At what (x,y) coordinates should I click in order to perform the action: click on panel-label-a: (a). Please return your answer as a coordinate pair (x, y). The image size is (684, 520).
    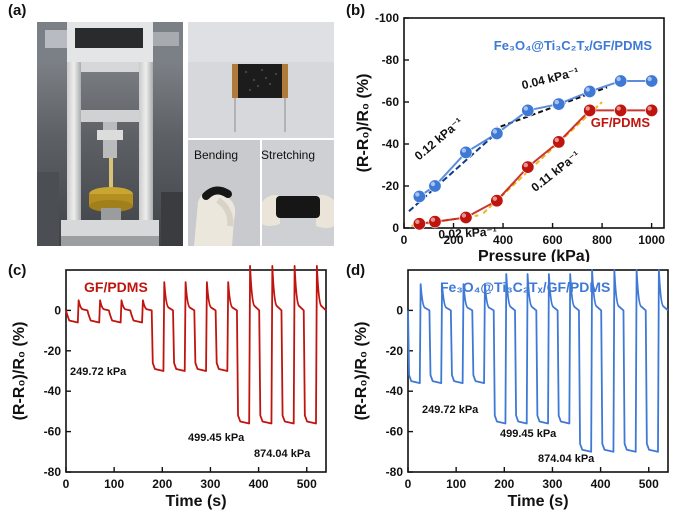
    Looking at the image, I should click on (17, 10).